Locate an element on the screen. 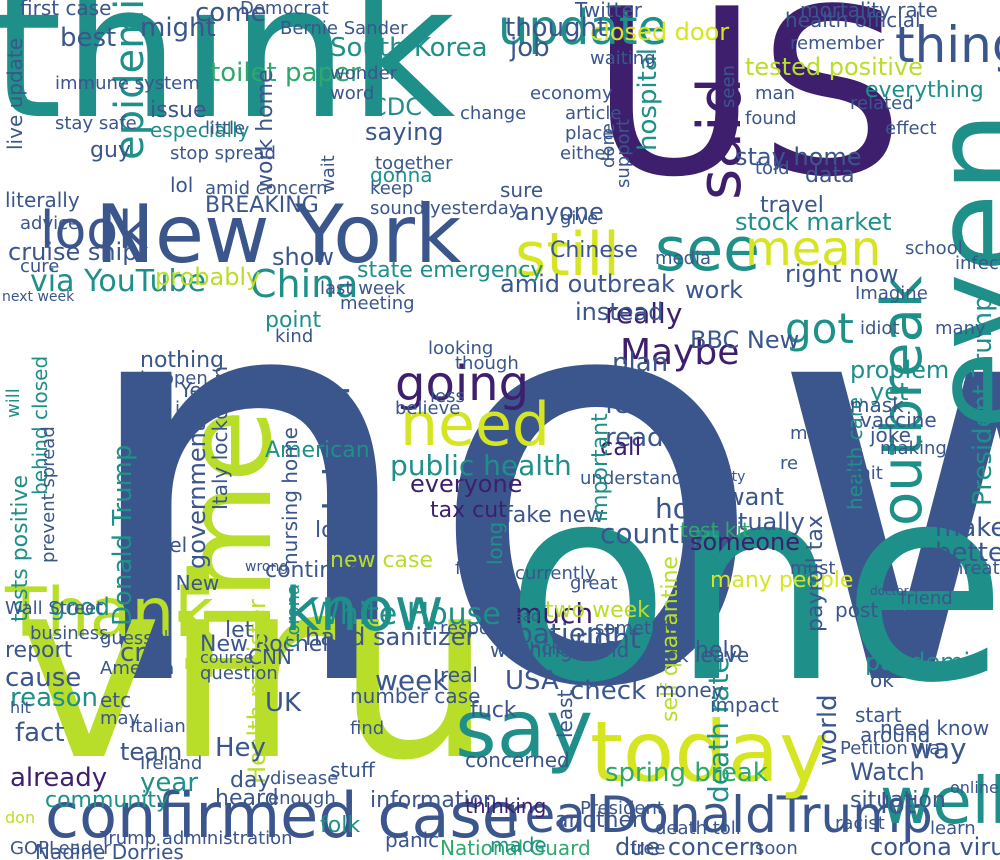  cloud-word: racist is located at coordinates (860, 823).